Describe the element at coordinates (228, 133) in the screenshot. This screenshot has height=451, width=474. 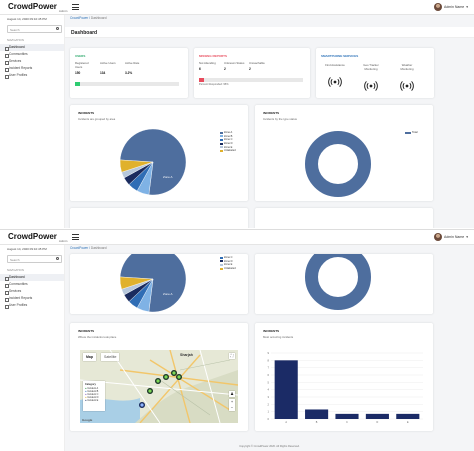
I see `legend-item: Zone A` at that location.